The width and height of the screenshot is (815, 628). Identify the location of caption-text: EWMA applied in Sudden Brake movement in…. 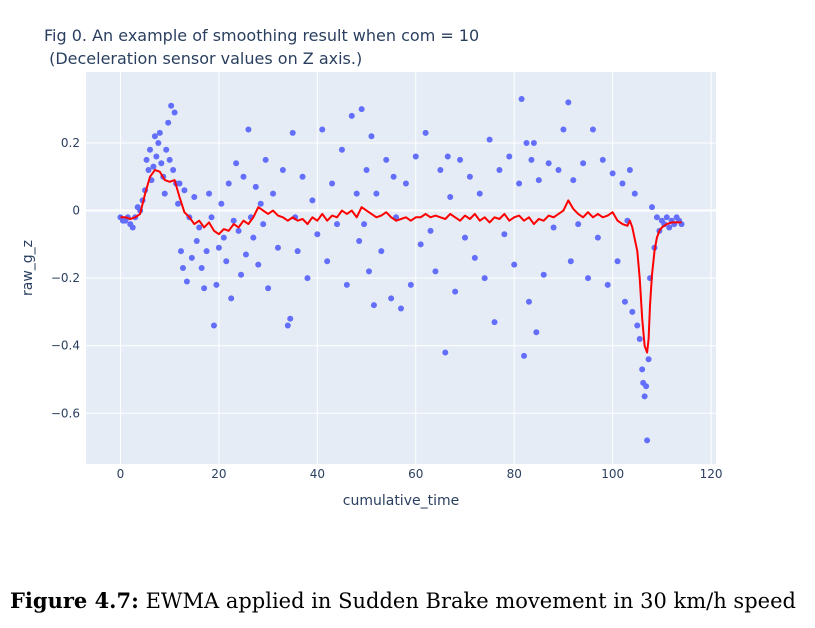
(470, 601).